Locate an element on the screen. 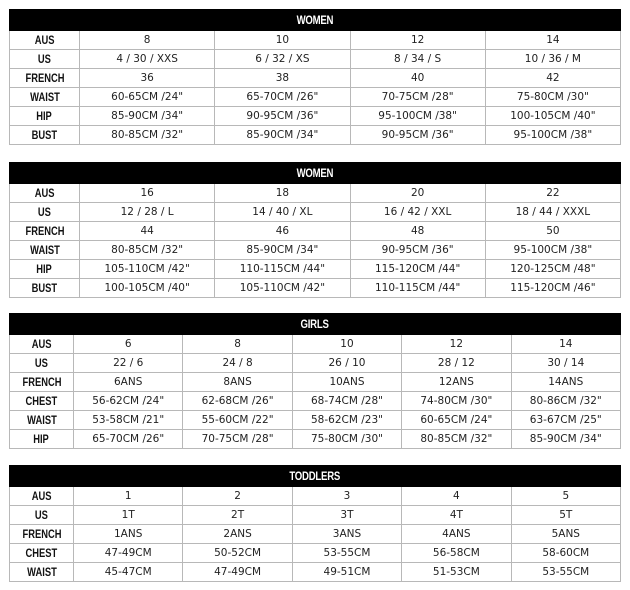 This screenshot has height=590, width=630. table-row: AUS 6 8 10 12 14 is located at coordinates (315, 344).